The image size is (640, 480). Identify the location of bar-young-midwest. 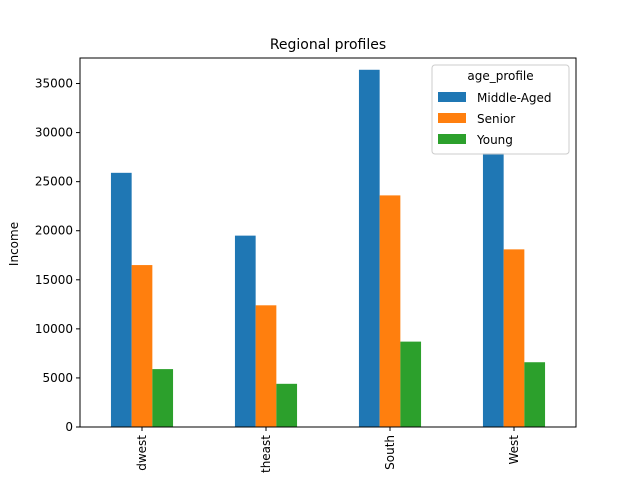
(163, 398).